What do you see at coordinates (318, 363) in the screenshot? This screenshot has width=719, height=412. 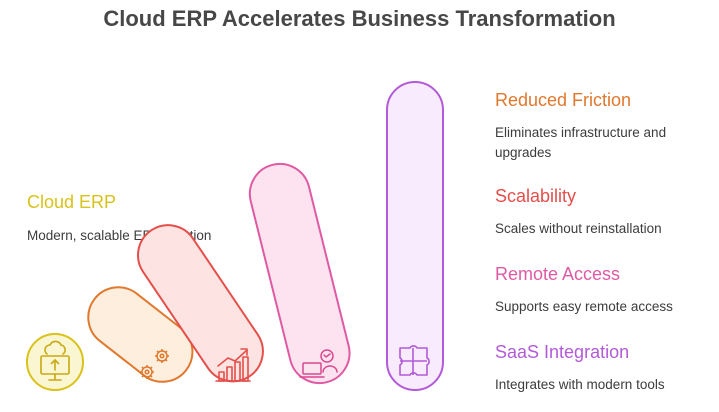 I see `remote-user-laptop-icon` at bounding box center [318, 363].